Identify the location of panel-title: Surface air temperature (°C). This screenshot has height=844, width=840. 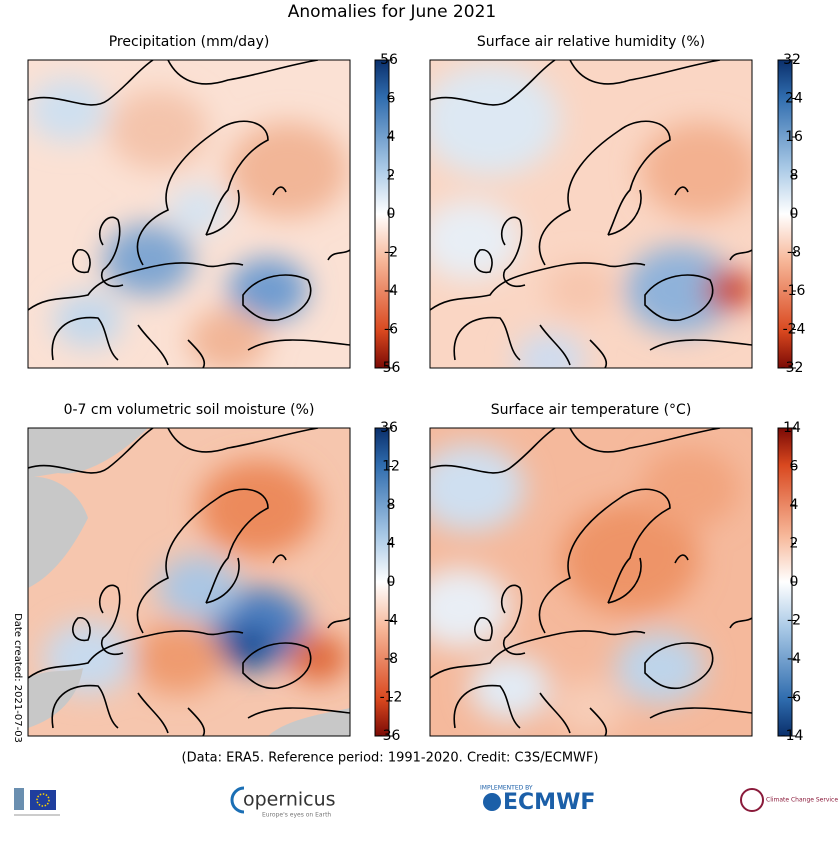
(591, 410).